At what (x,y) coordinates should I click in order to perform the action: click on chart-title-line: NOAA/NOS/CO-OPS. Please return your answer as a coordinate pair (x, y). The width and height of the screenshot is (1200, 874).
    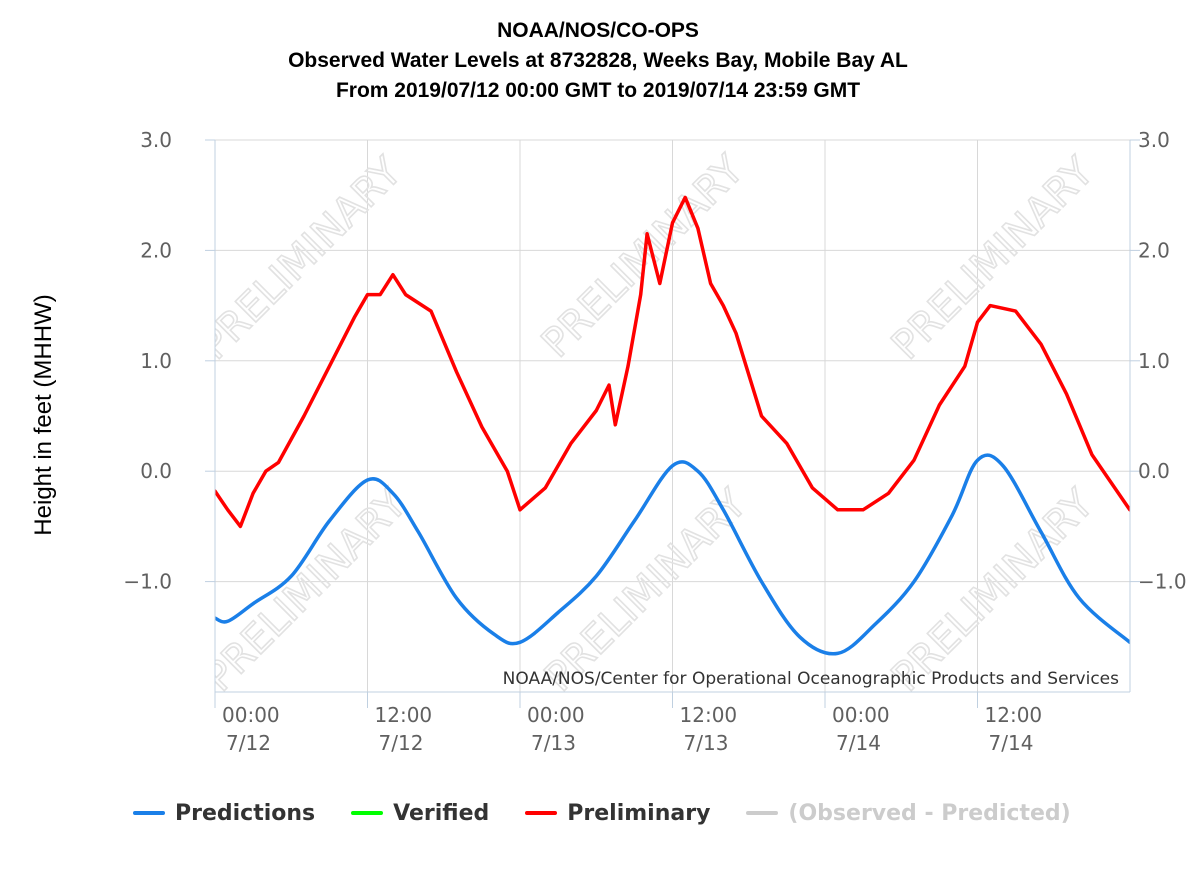
    Looking at the image, I should click on (598, 30).